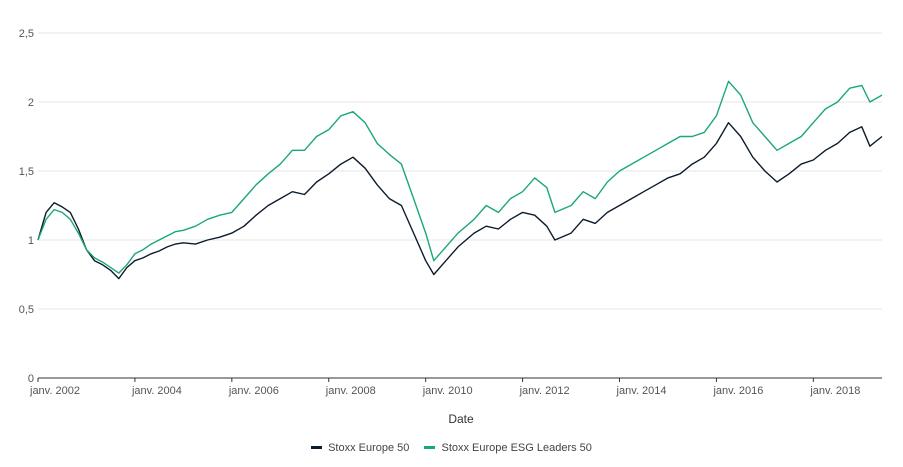  What do you see at coordinates (369, 447) in the screenshot?
I see `legend-label: Stoxx Europe 50` at bounding box center [369, 447].